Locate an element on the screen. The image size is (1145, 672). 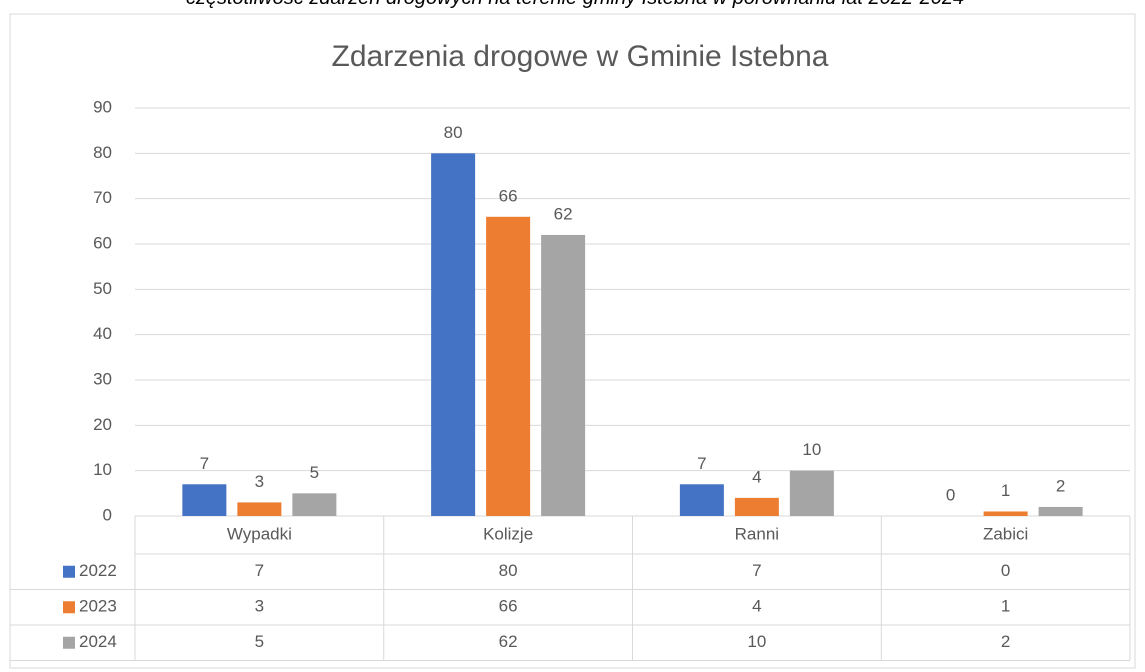
y-tick-label: 90 is located at coordinates (102, 106).